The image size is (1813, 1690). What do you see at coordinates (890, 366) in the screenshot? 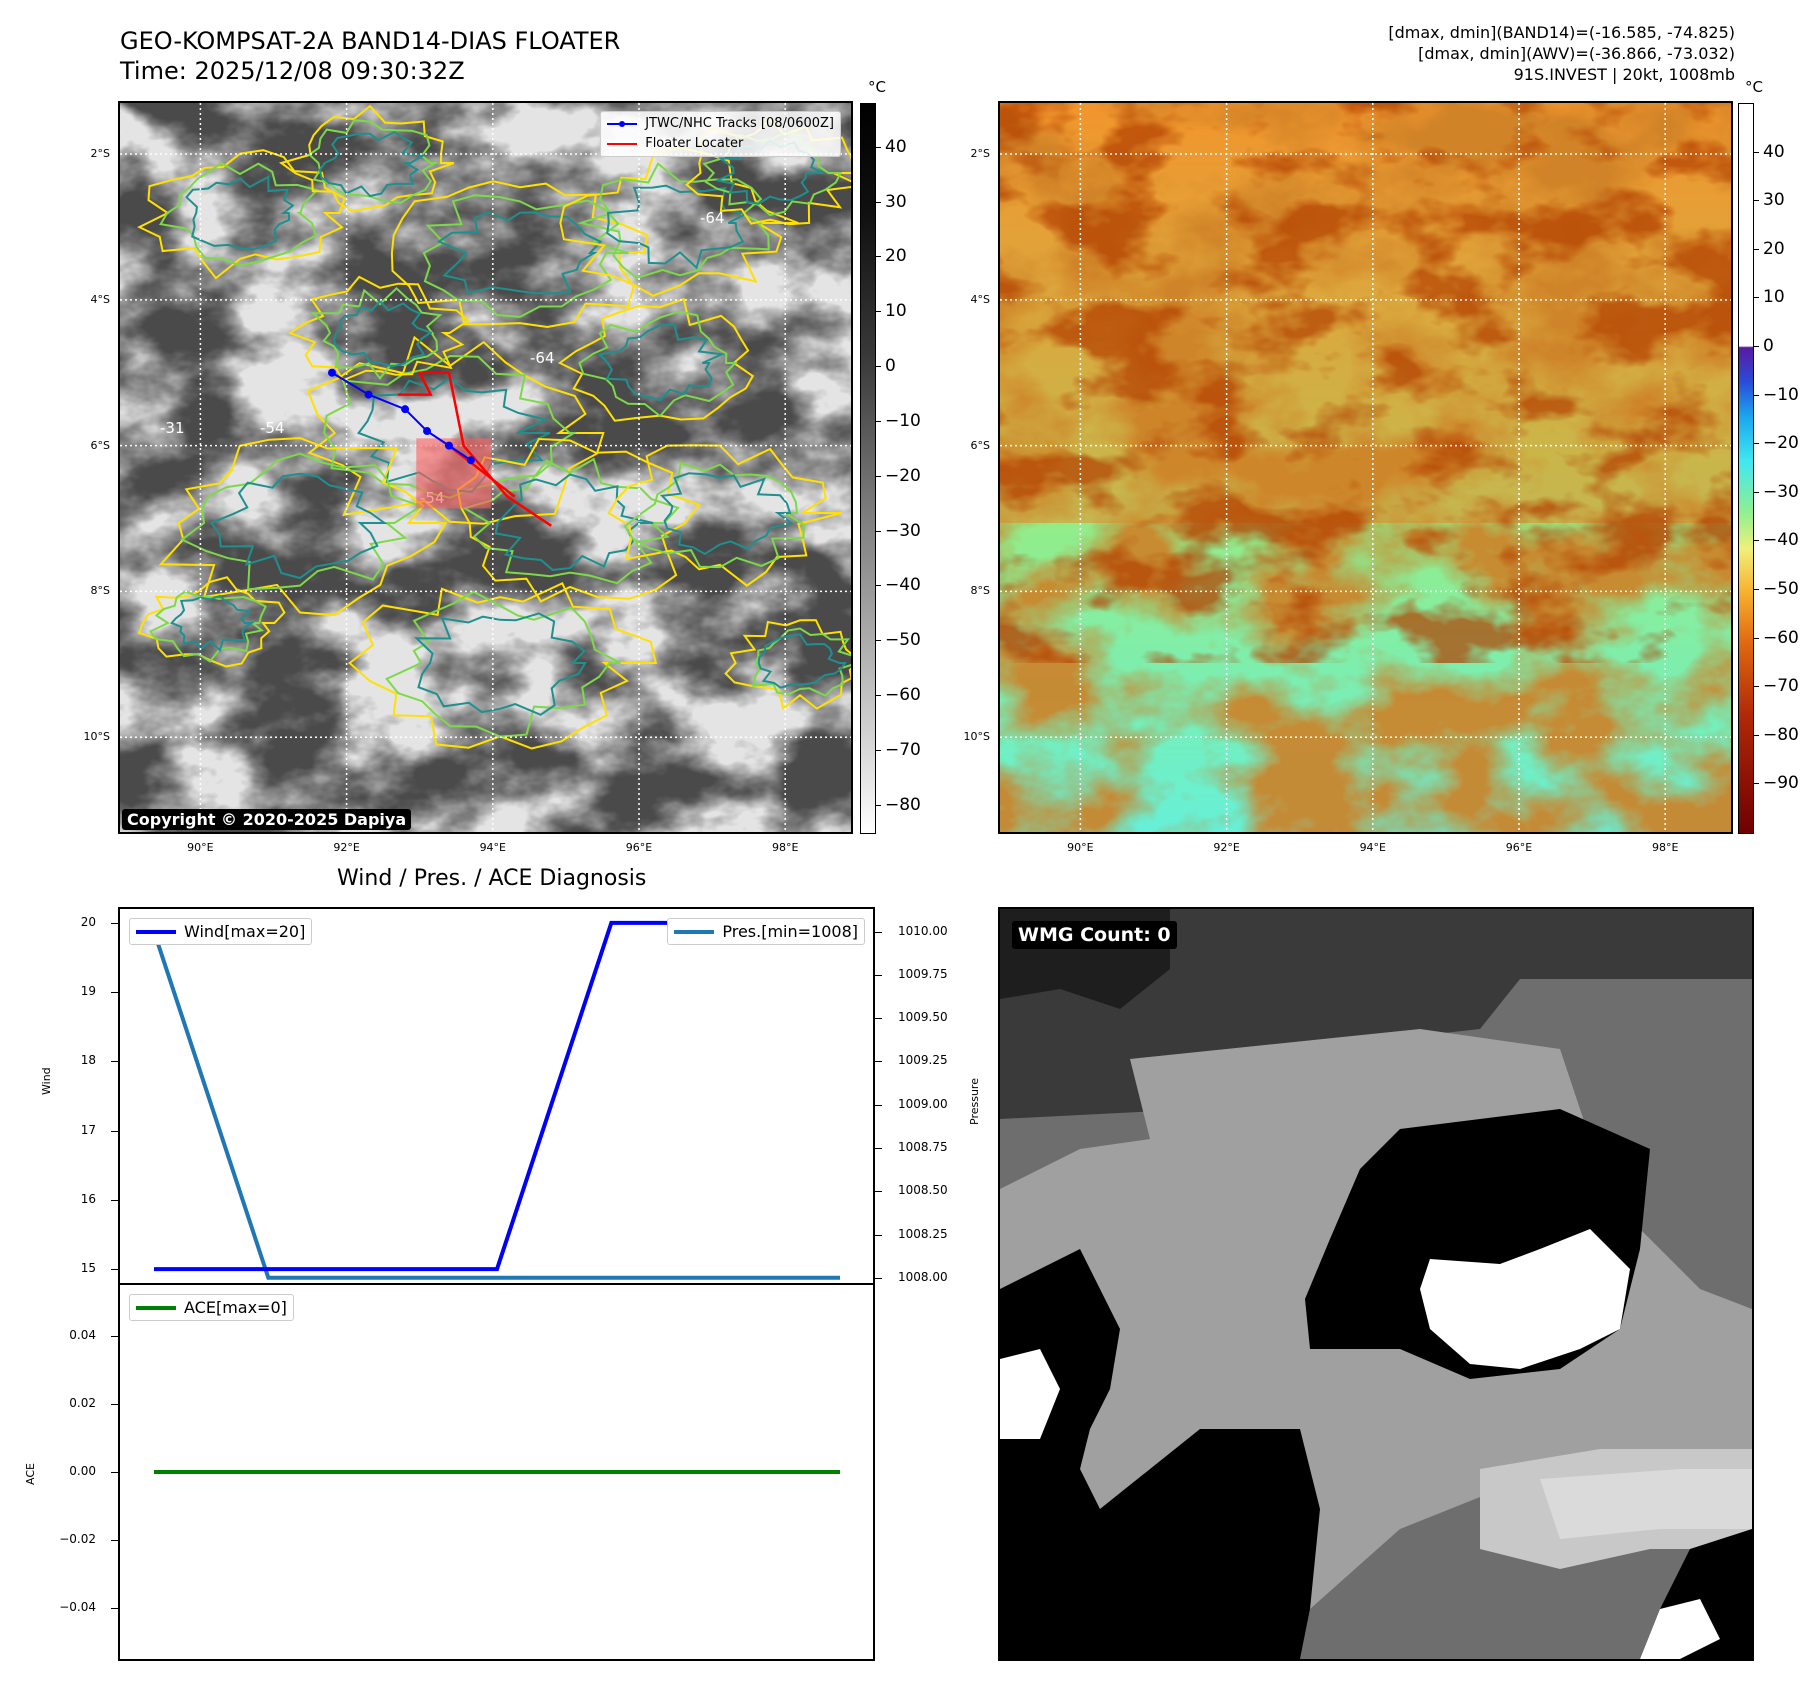
I see `colorbar-tick-label: 0` at bounding box center [890, 366].